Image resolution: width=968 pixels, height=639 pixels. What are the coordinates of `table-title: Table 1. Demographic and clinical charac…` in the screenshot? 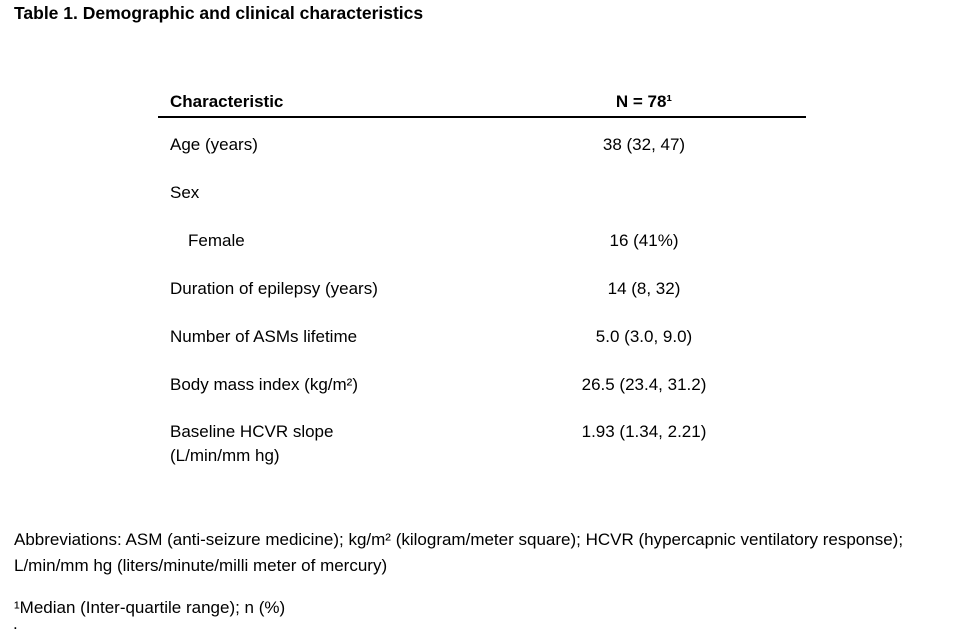 It's located at (219, 13).